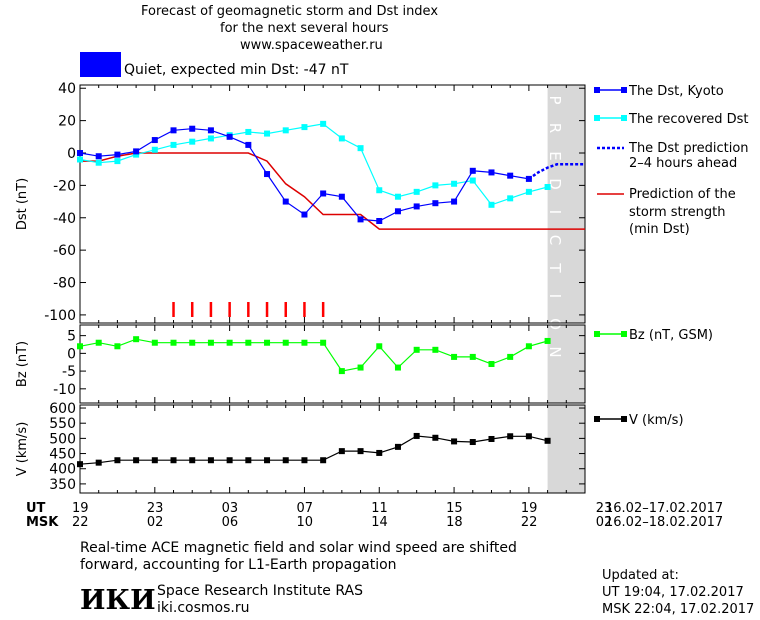 This screenshot has width=760, height=620. What do you see at coordinates (36, 508) in the screenshot?
I see `ut-axis-label: UT` at bounding box center [36, 508].